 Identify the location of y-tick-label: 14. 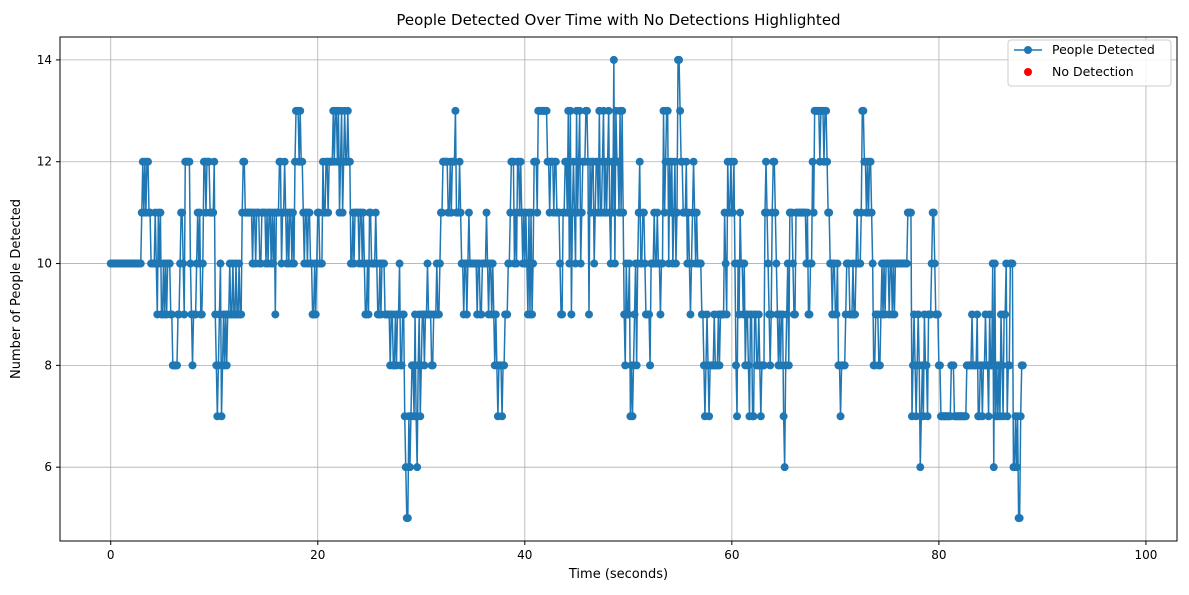
(44, 60).